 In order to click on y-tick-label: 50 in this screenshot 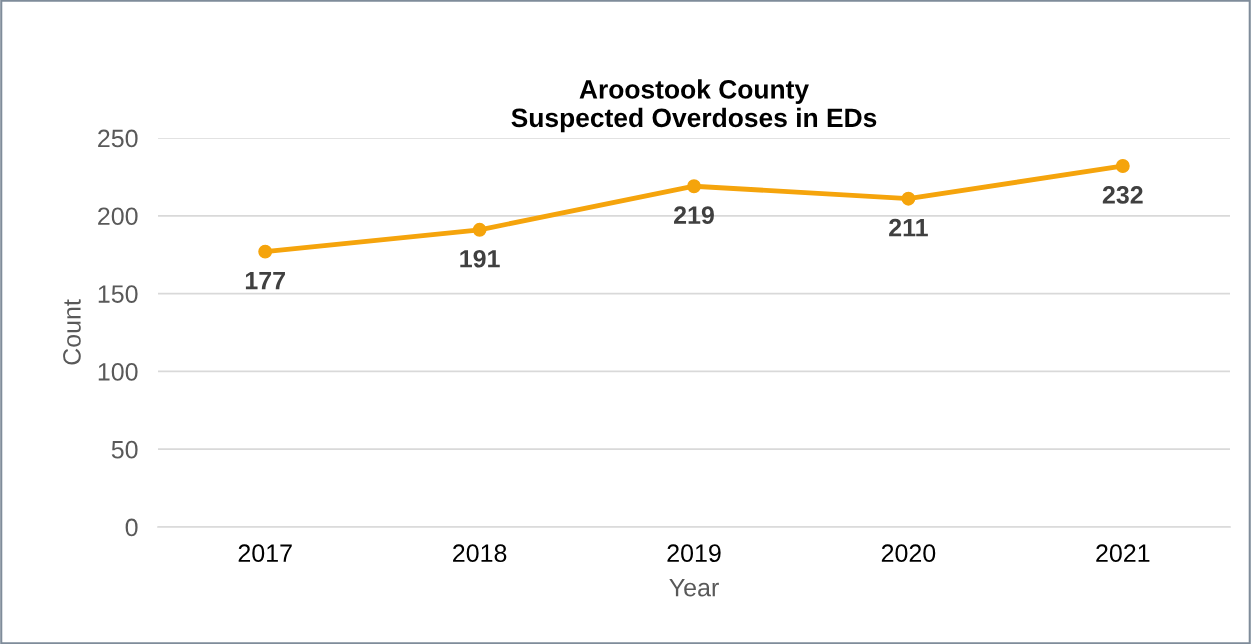, I will do `click(124, 449)`.